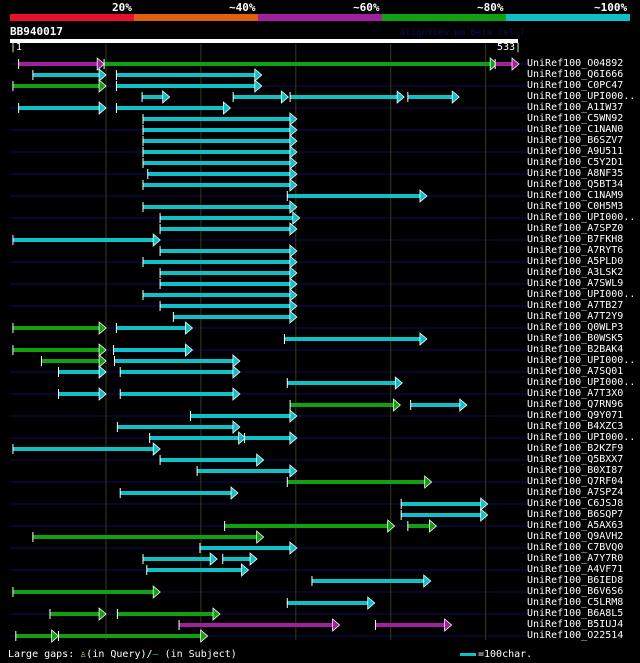 The width and height of the screenshot is (640, 663). What do you see at coordinates (575, 558) in the screenshot?
I see `hit-name: UniRef100_A7Y7R0` at bounding box center [575, 558].